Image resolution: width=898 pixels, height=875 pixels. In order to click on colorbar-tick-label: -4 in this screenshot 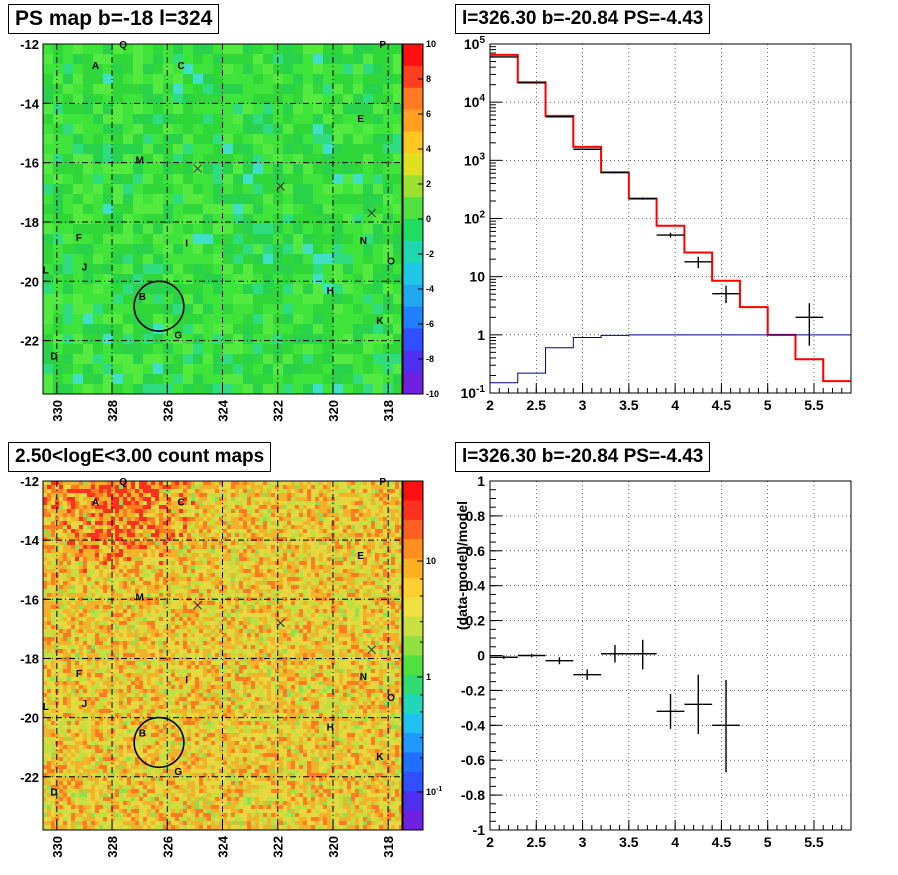, I will do `click(430, 289)`.